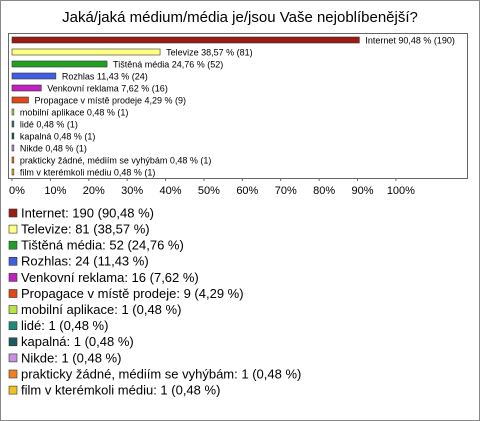  What do you see at coordinates (88, 172) in the screenshot?
I see `bar-label: film v kterémkoli médiu 0,48 % (1)` at bounding box center [88, 172].